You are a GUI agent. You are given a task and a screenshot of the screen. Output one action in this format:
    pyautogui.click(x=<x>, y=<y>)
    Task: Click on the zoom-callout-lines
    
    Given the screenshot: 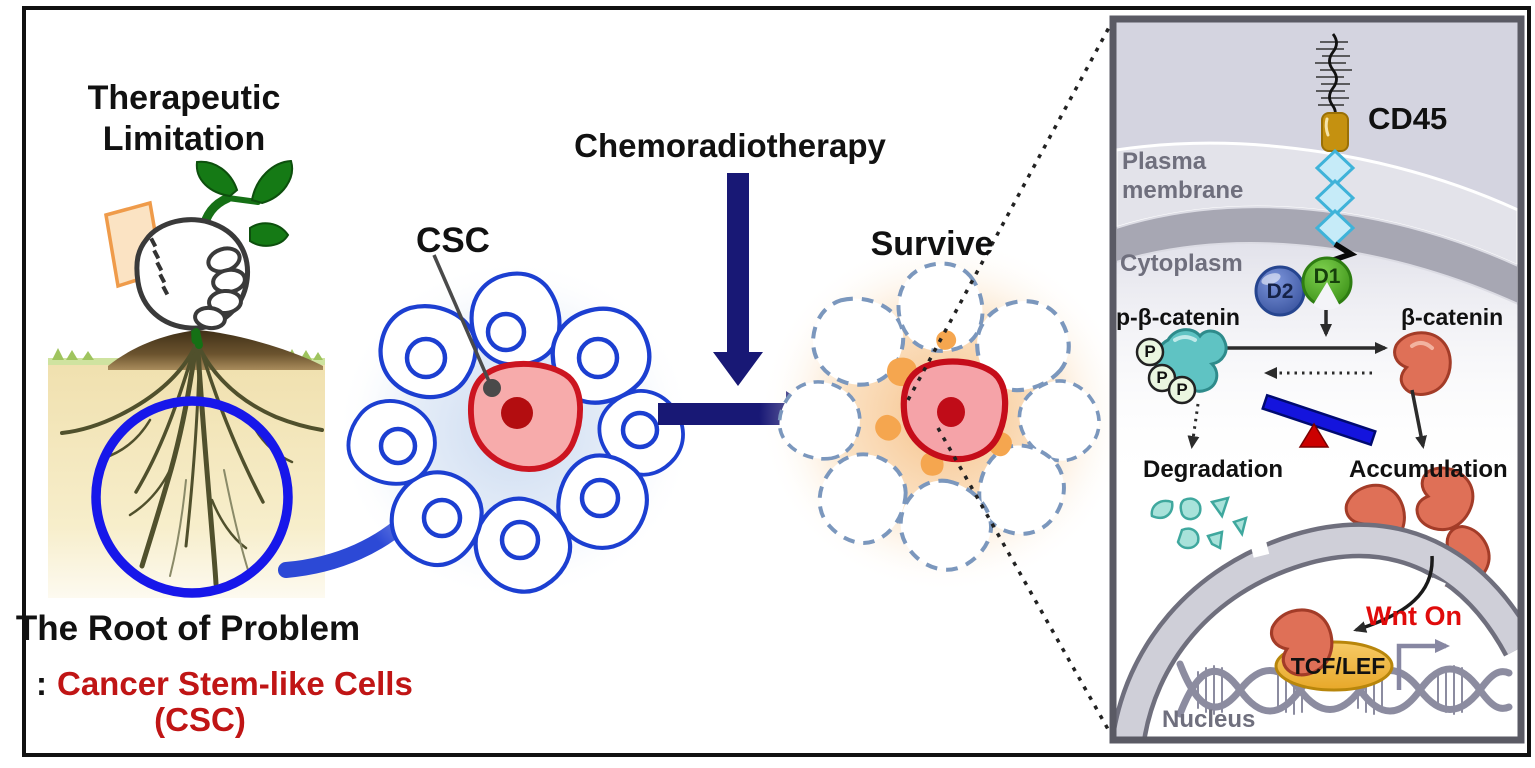 What is the action you would take?
    pyautogui.click(x=1010, y=379)
    